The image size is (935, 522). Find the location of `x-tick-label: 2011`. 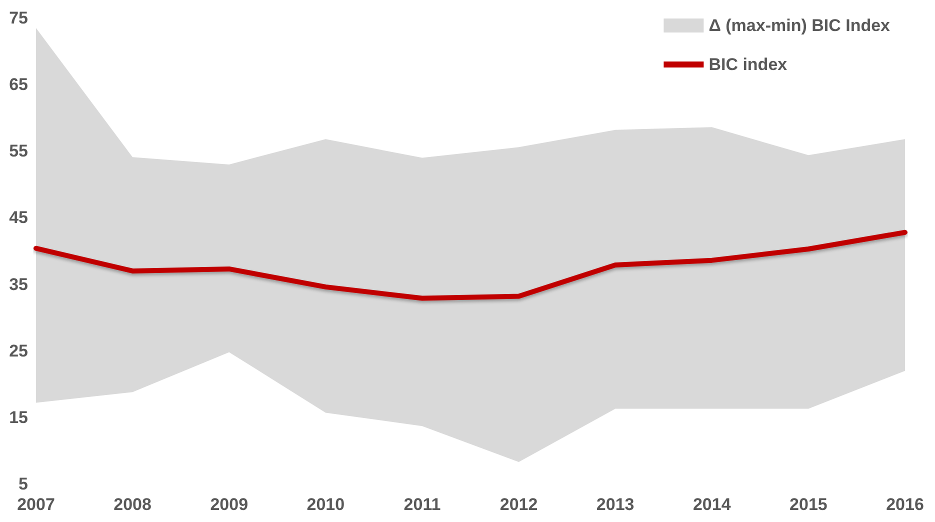

x-tick-label: 2011 is located at coordinates (422, 504).